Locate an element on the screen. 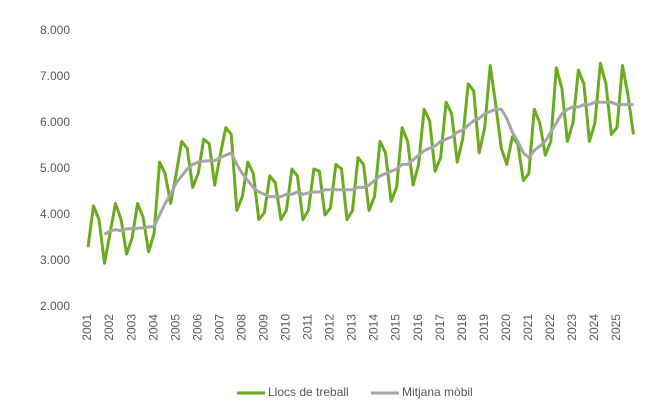 This screenshot has height=409, width=651. x-tick-label: 2003 is located at coordinates (131, 327).